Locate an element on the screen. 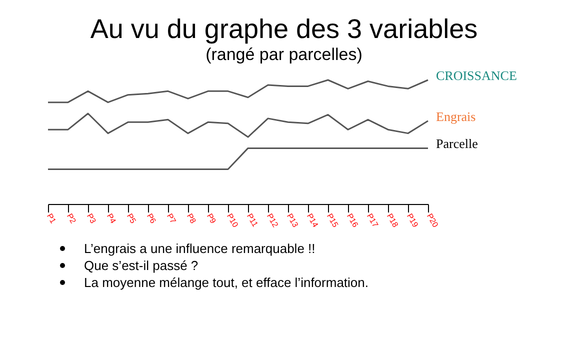  x-tick-label: P2 is located at coordinates (71, 219).